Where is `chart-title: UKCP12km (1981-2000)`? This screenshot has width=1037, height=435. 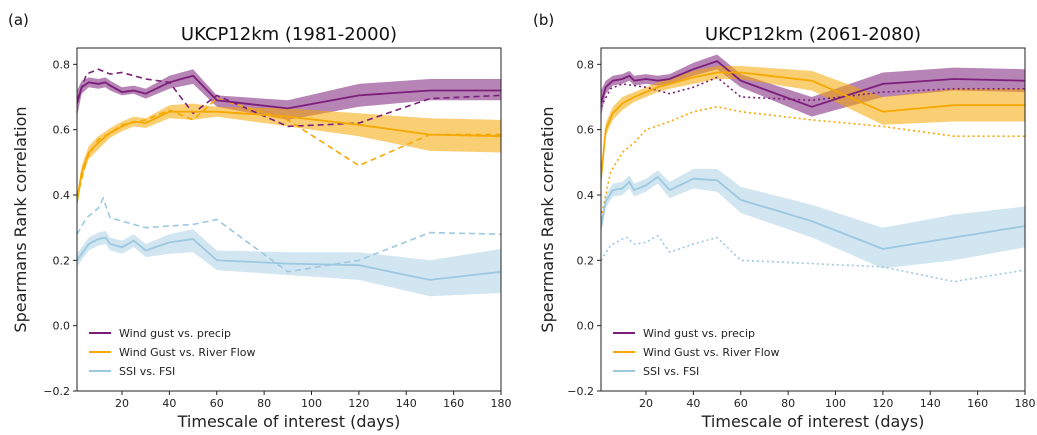
chart-title: UKCP12km (1981-2000) is located at coordinates (289, 34).